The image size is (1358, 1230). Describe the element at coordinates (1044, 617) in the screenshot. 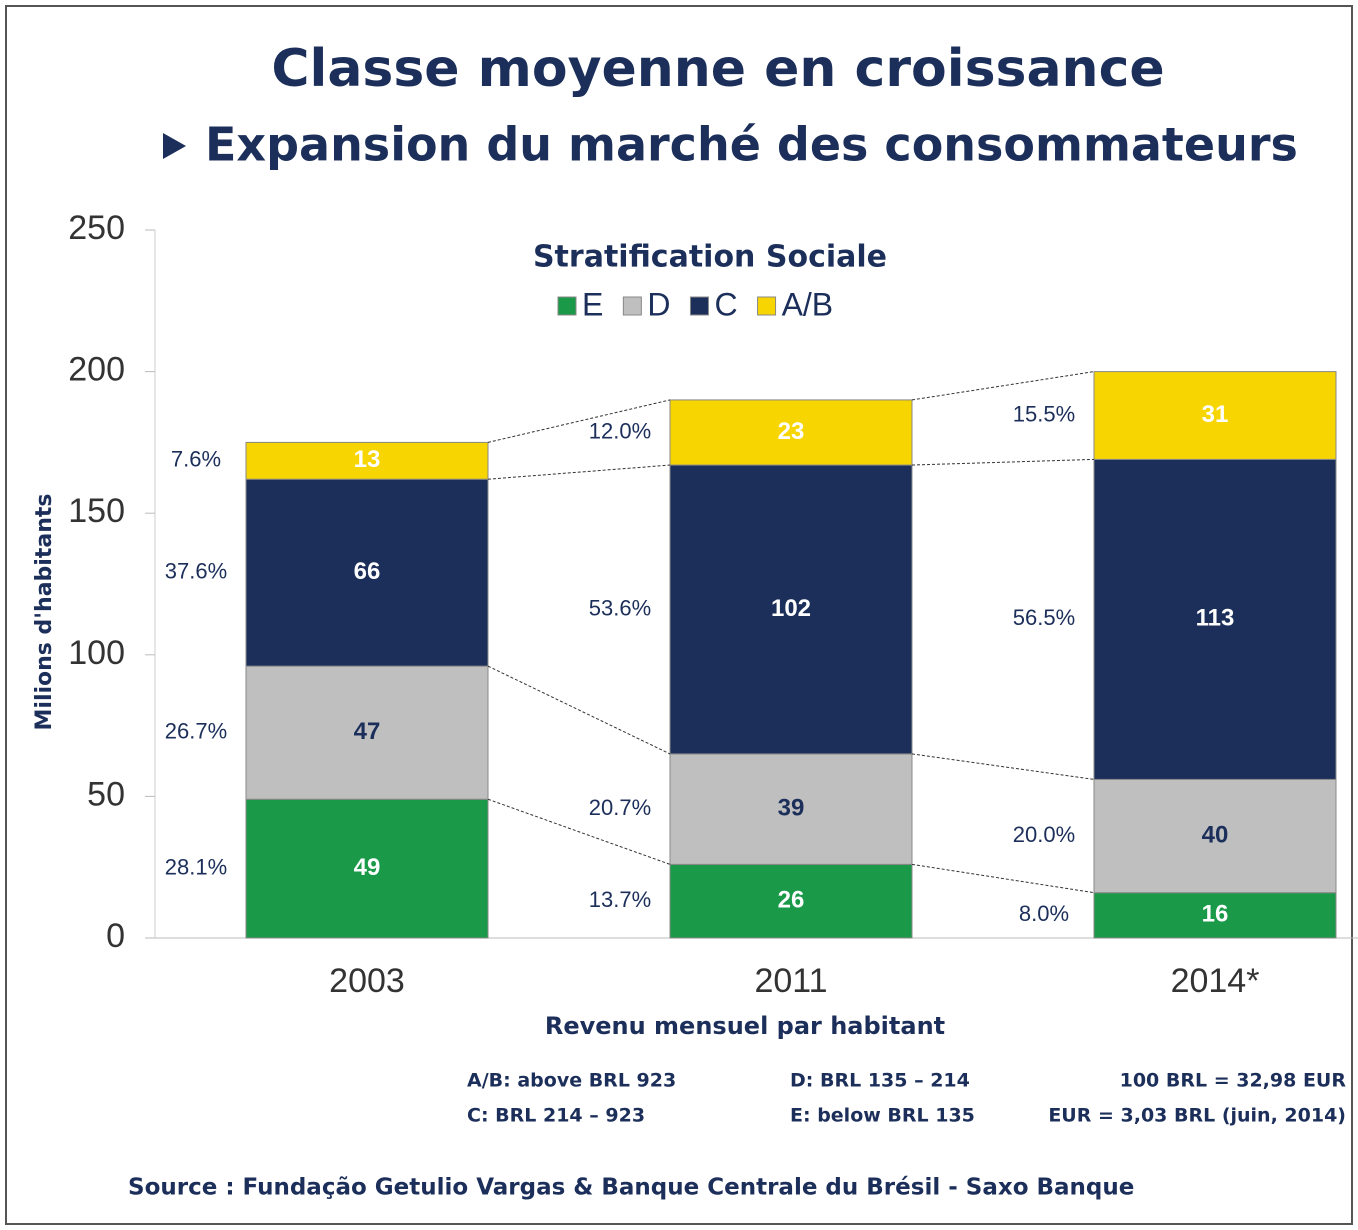

I see `share-label: 56.5%` at that location.